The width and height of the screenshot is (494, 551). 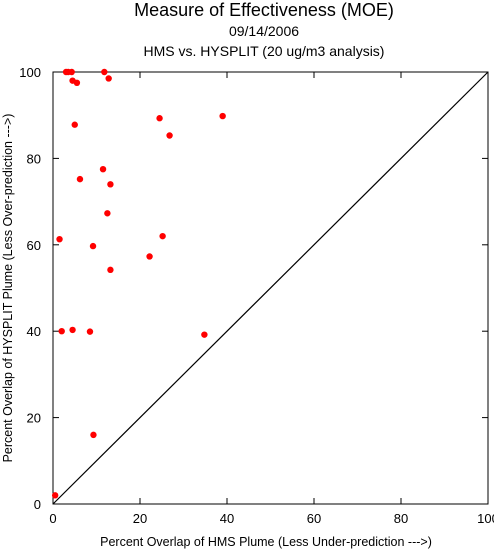 I want to click on y-tick-label: 80, so click(x=34, y=158).